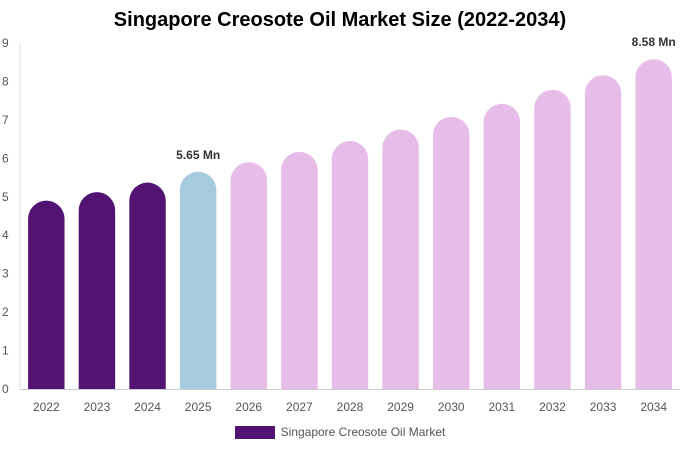 This screenshot has height=450, width=680. I want to click on bar-2023, so click(97, 290).